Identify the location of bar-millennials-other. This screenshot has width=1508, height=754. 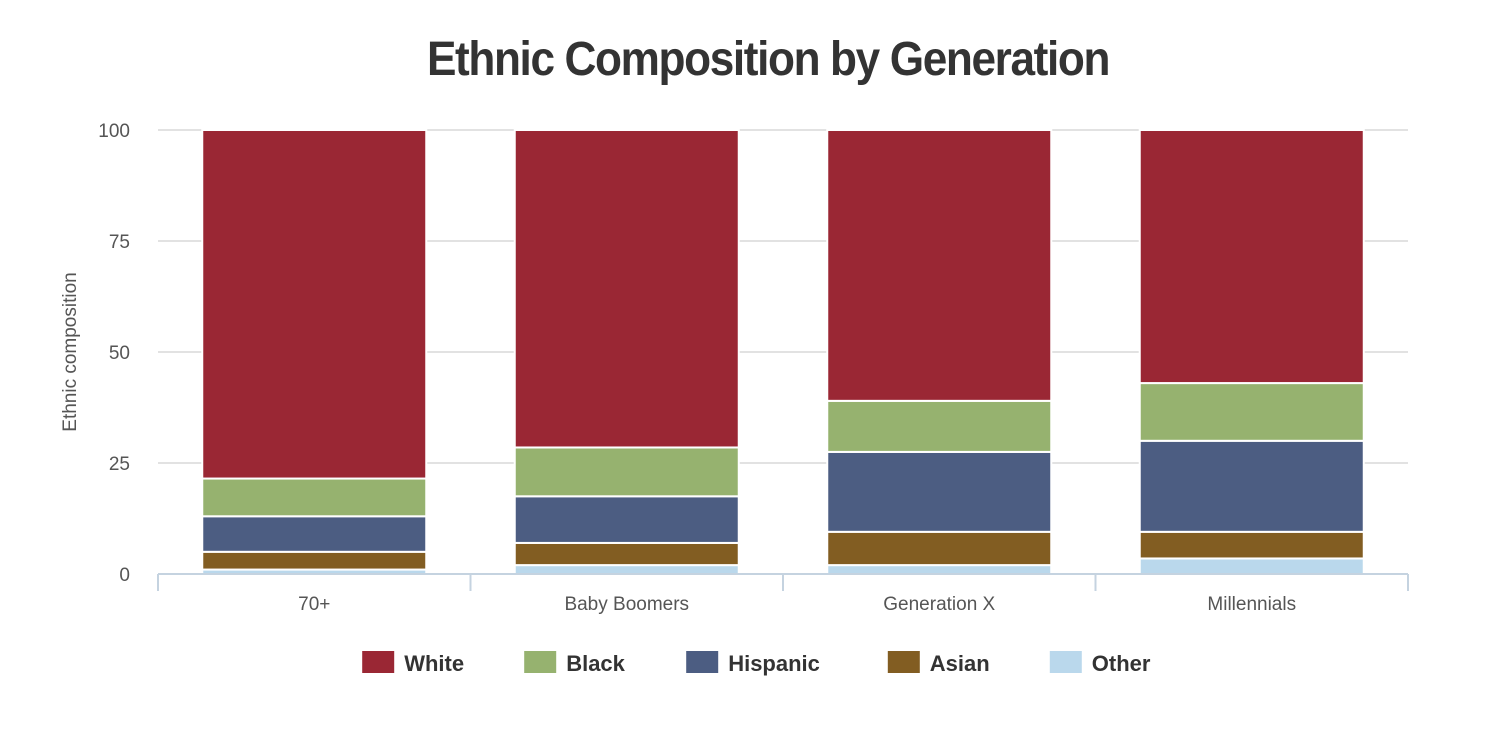
(1251, 566).